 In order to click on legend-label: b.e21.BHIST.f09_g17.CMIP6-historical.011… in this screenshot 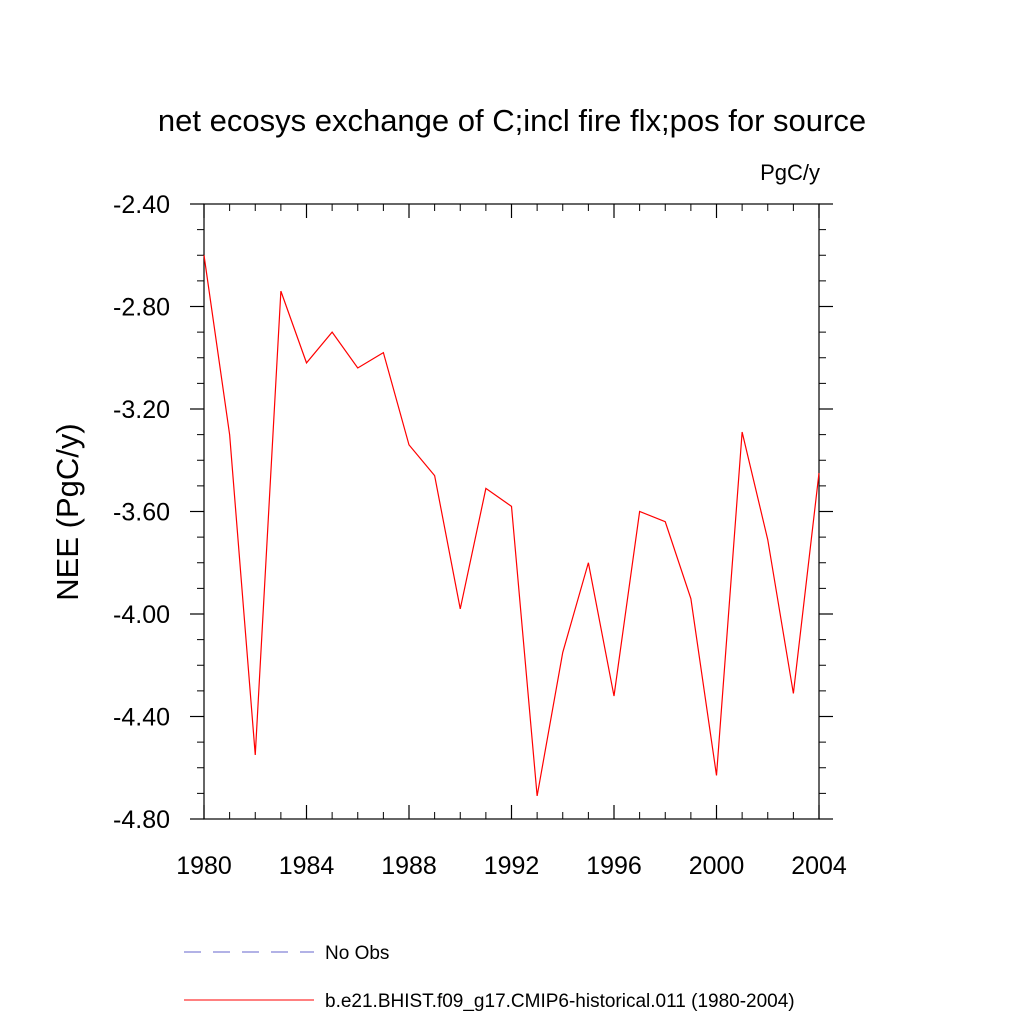, I will do `click(560, 1001)`.